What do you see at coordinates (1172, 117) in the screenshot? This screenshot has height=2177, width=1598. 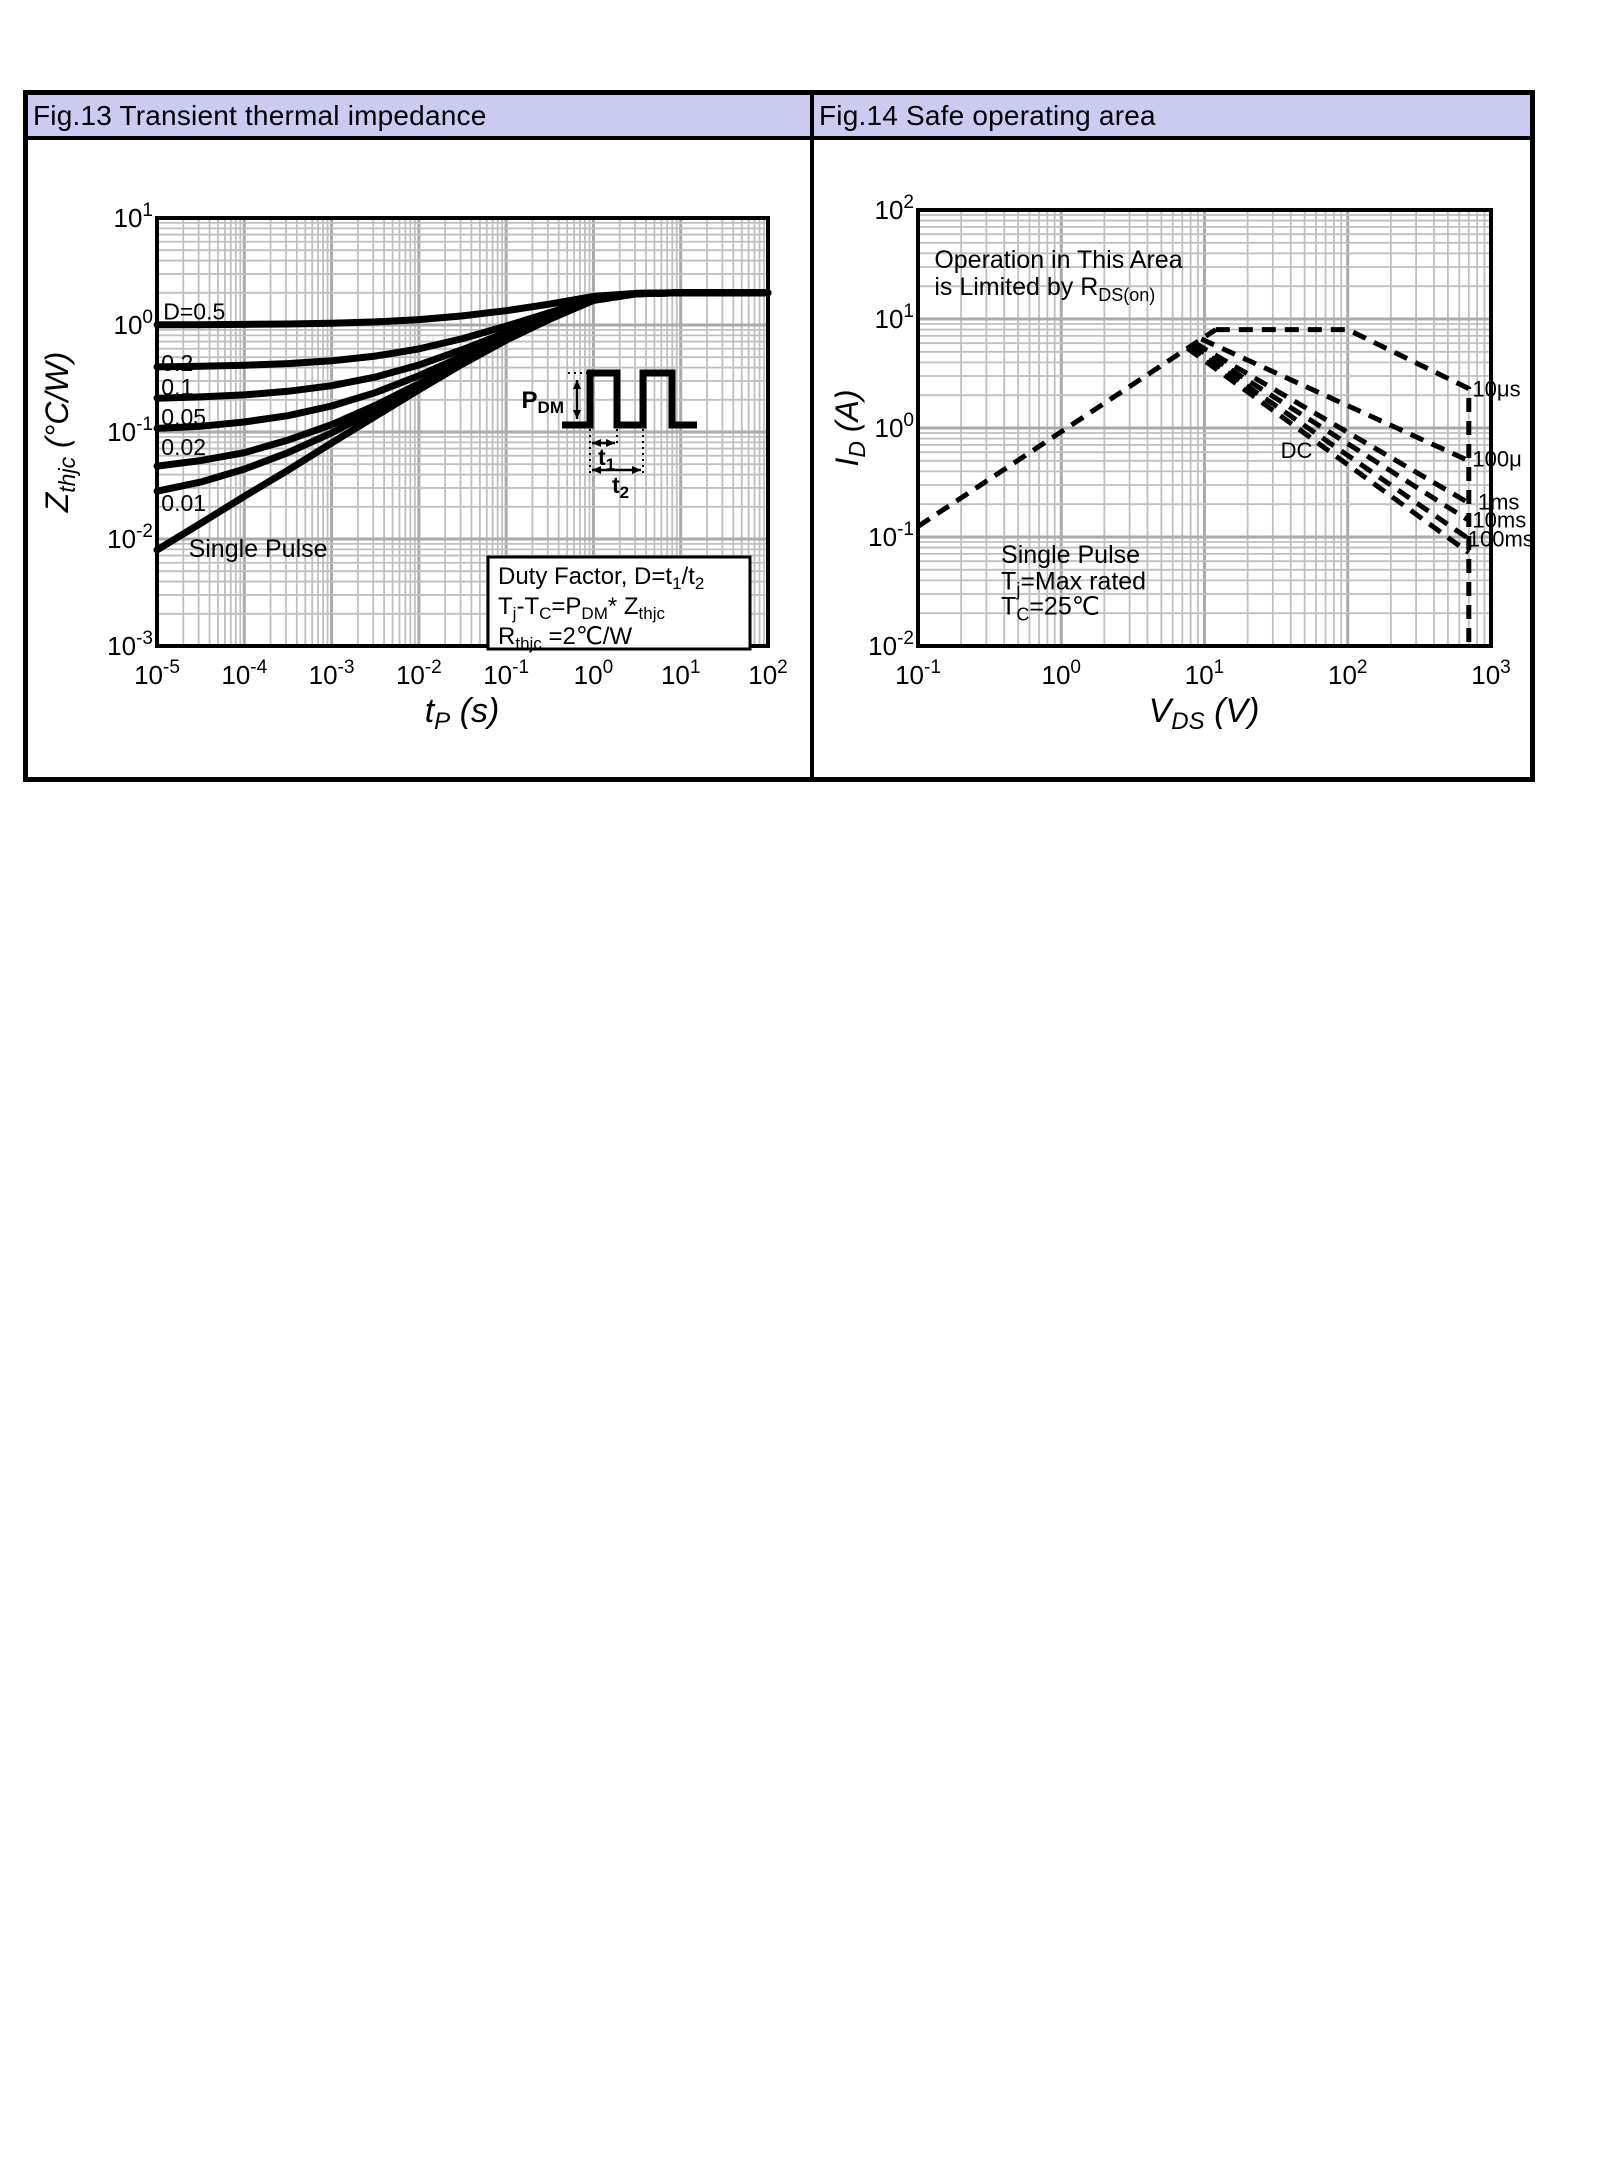 I see `fig14-header: Fig.14 Safe operating area` at bounding box center [1172, 117].